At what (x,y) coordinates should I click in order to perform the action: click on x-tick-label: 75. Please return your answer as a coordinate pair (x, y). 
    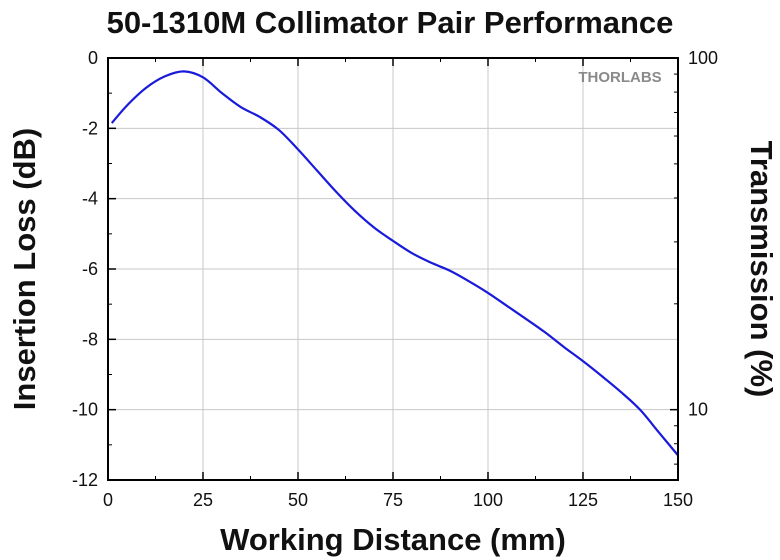
    Looking at the image, I should click on (393, 500).